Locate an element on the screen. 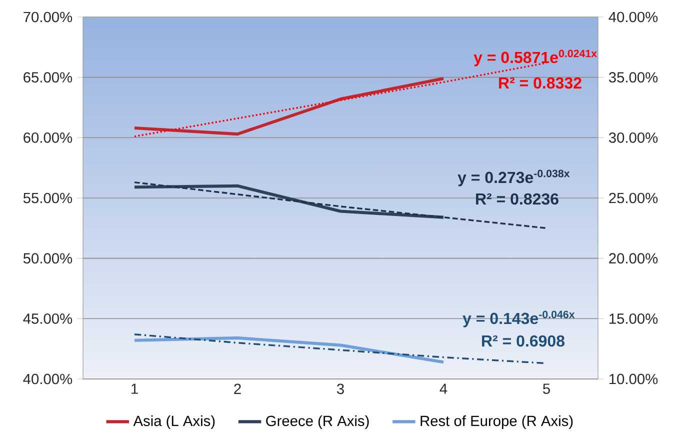 This screenshot has width=676, height=439. y-tick-label: 60.00% is located at coordinates (48, 137).